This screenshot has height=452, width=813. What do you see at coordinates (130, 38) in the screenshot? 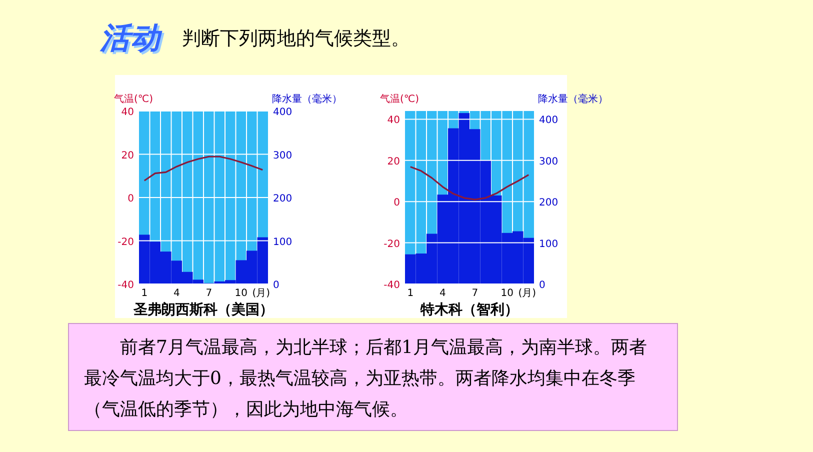
I see `text: 活动` at bounding box center [130, 38].